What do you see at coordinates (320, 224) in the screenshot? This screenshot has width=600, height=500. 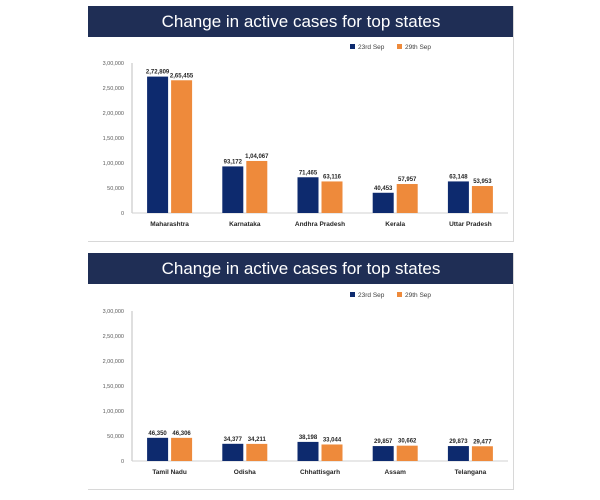 I see `category-label: Andhra Pradesh` at bounding box center [320, 224].